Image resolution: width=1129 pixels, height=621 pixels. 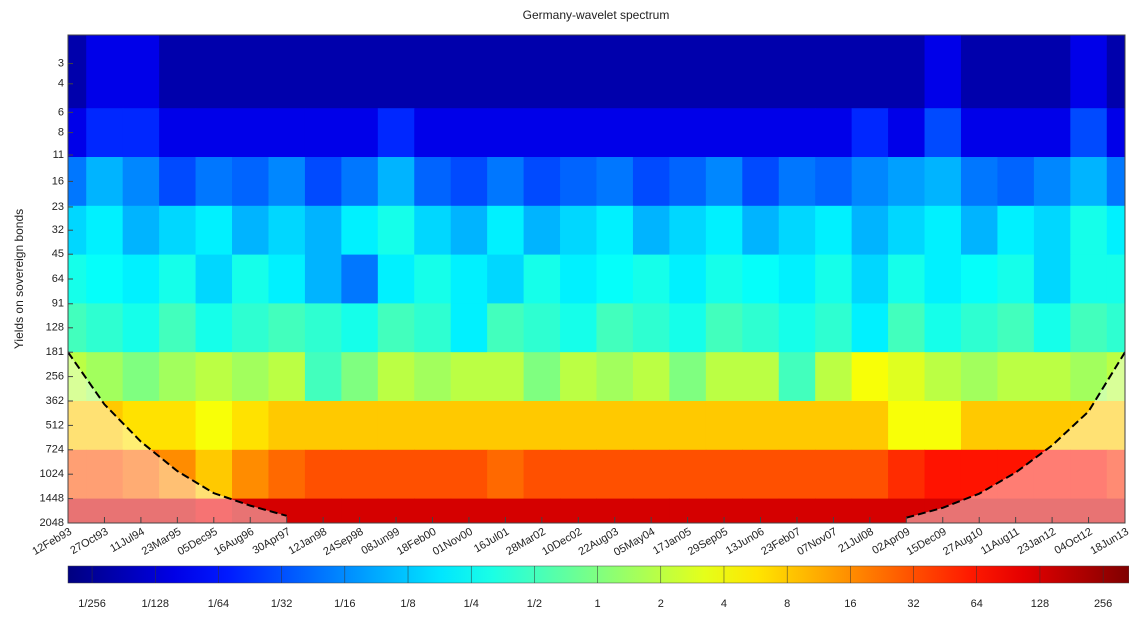 I want to click on x-tick-label: 08Jun99, so click(x=380, y=542).